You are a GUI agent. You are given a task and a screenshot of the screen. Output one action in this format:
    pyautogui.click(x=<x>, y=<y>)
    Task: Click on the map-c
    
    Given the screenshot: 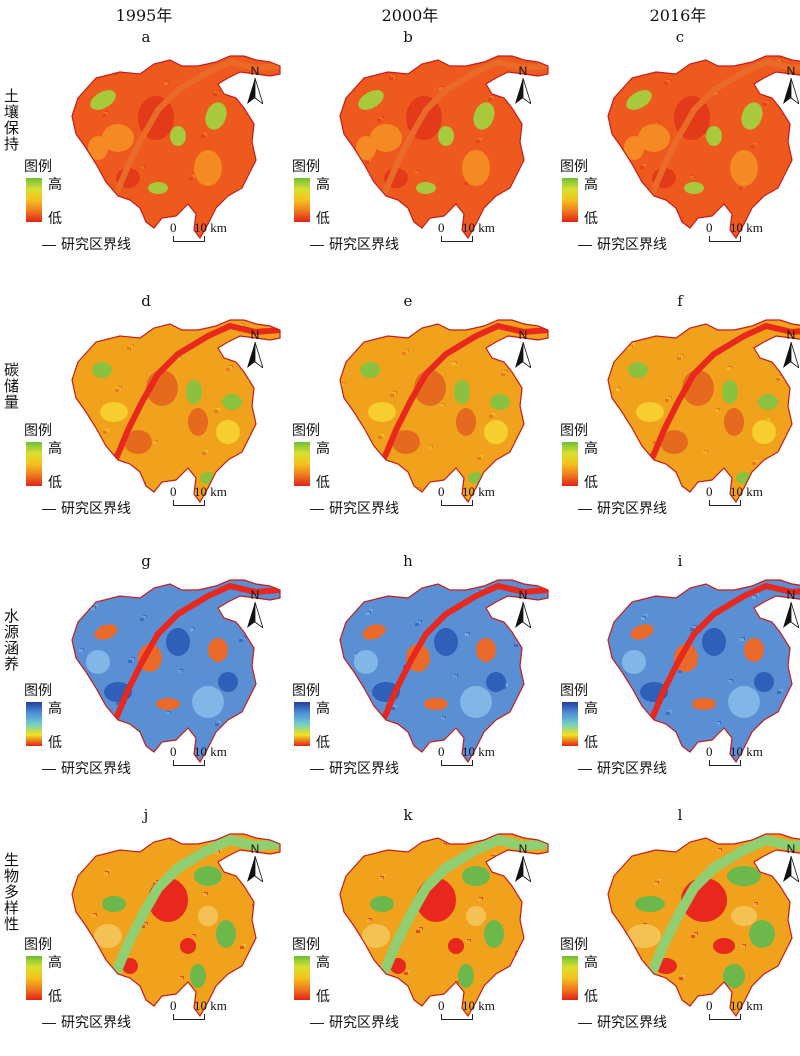 What is the action you would take?
    pyautogui.click(x=703, y=147)
    